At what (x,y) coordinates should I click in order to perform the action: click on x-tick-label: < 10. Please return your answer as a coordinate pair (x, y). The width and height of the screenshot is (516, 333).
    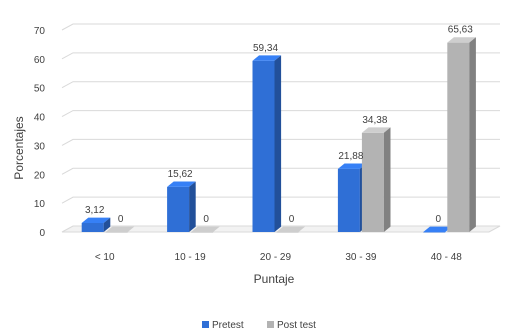
    Looking at the image, I should click on (105, 257).